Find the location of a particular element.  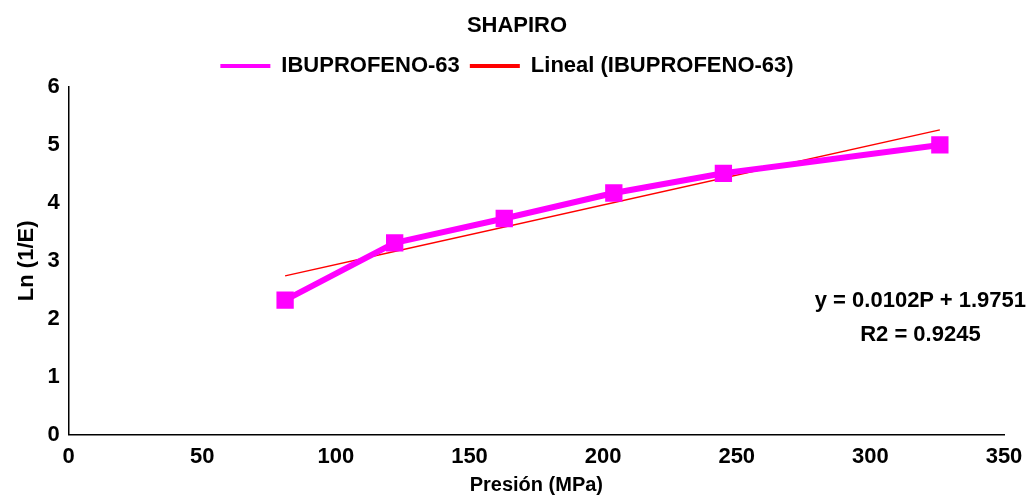

y-tick-label: 5 is located at coordinates (53, 143).